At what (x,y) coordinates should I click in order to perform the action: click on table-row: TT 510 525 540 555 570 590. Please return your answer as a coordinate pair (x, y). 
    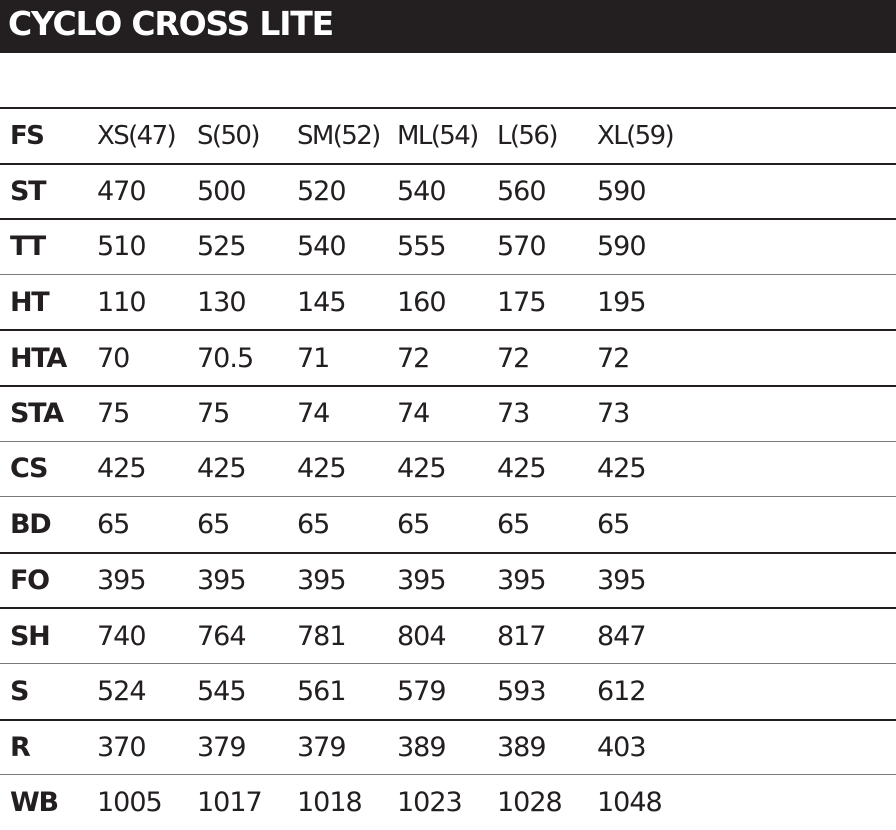
    Looking at the image, I should click on (448, 246).